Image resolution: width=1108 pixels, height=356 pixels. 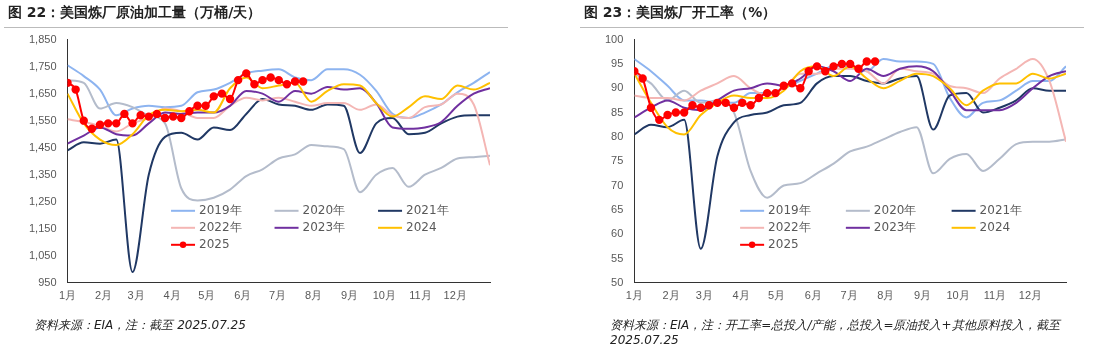 What do you see at coordinates (617, 111) in the screenshot?
I see `y-tick-label: 85` at bounding box center [617, 111].